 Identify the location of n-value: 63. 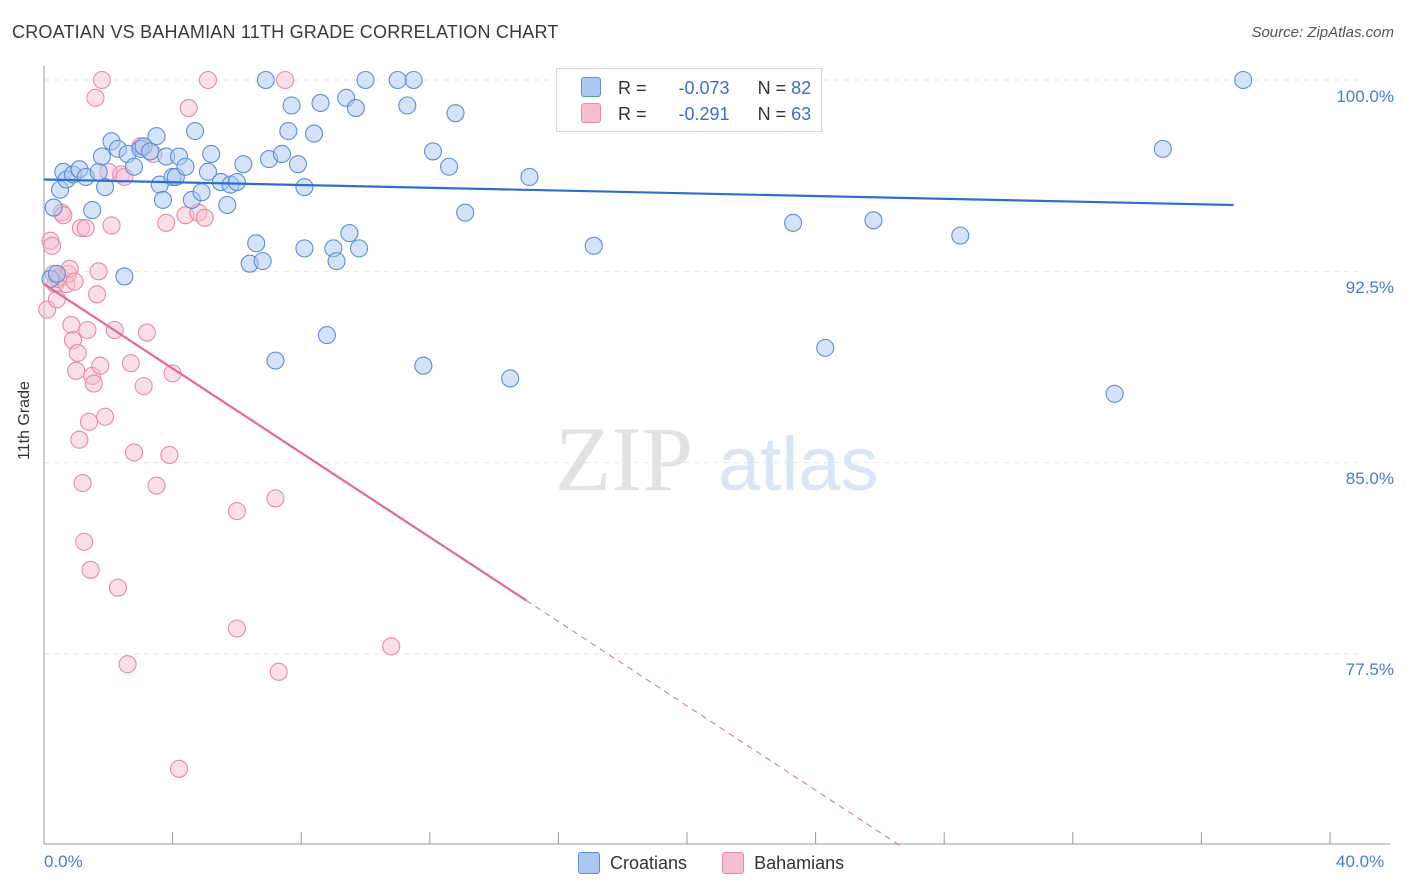
(801, 114).